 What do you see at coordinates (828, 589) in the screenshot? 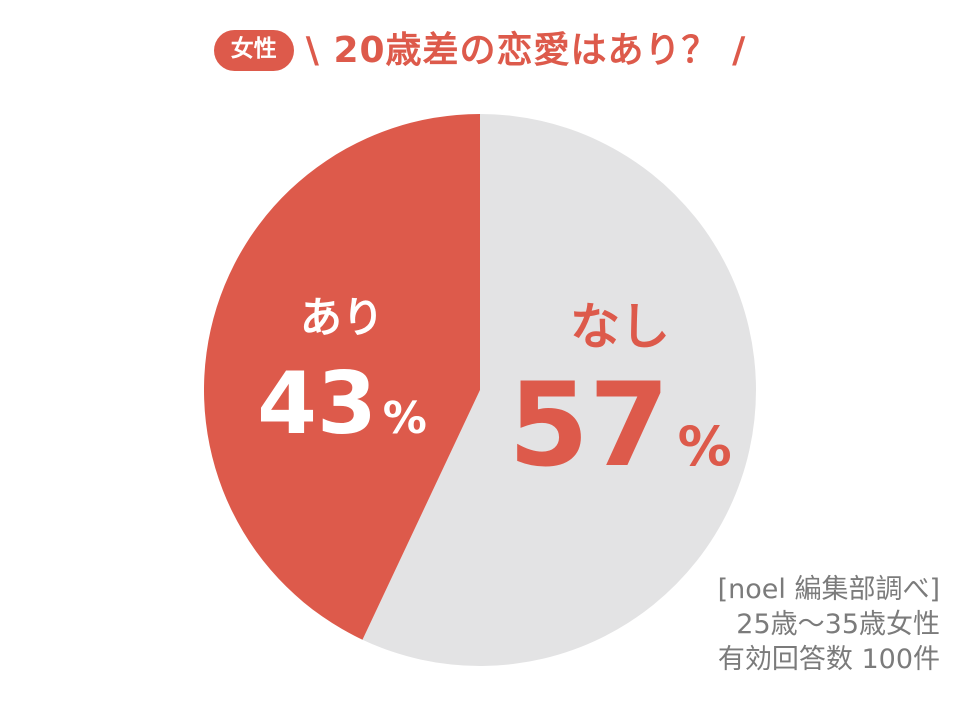
I see `note-line-source: [noel 編集部調べ]` at bounding box center [828, 589].